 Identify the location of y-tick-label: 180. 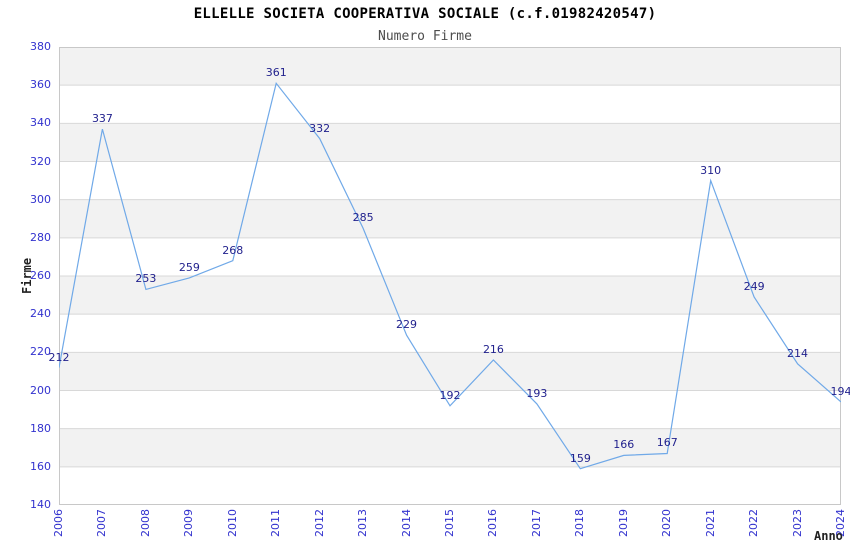
(40, 428).